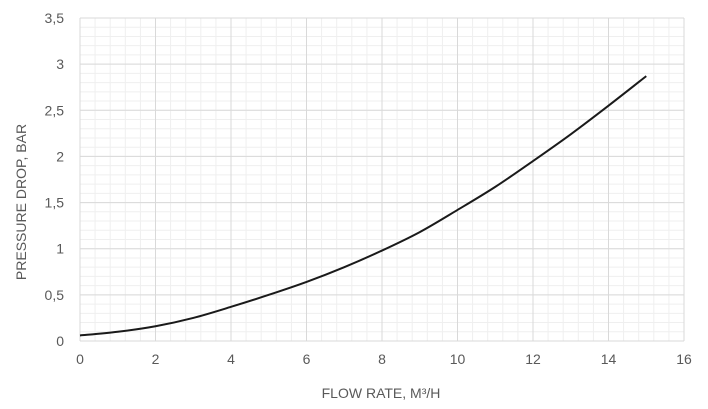 The height and width of the screenshot is (409, 708). Describe the element at coordinates (55, 295) in the screenshot. I see `y-tick-label: 0,5` at that location.